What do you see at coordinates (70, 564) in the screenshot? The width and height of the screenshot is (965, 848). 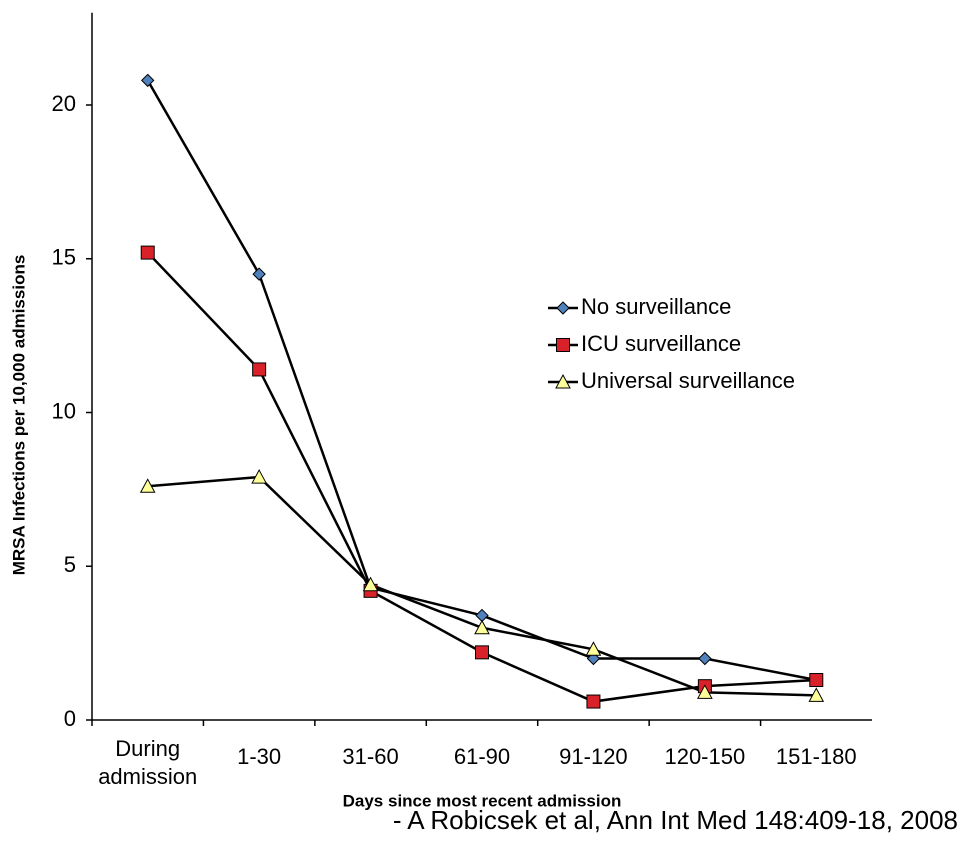 I see `y-tick-label: 5` at bounding box center [70, 564].